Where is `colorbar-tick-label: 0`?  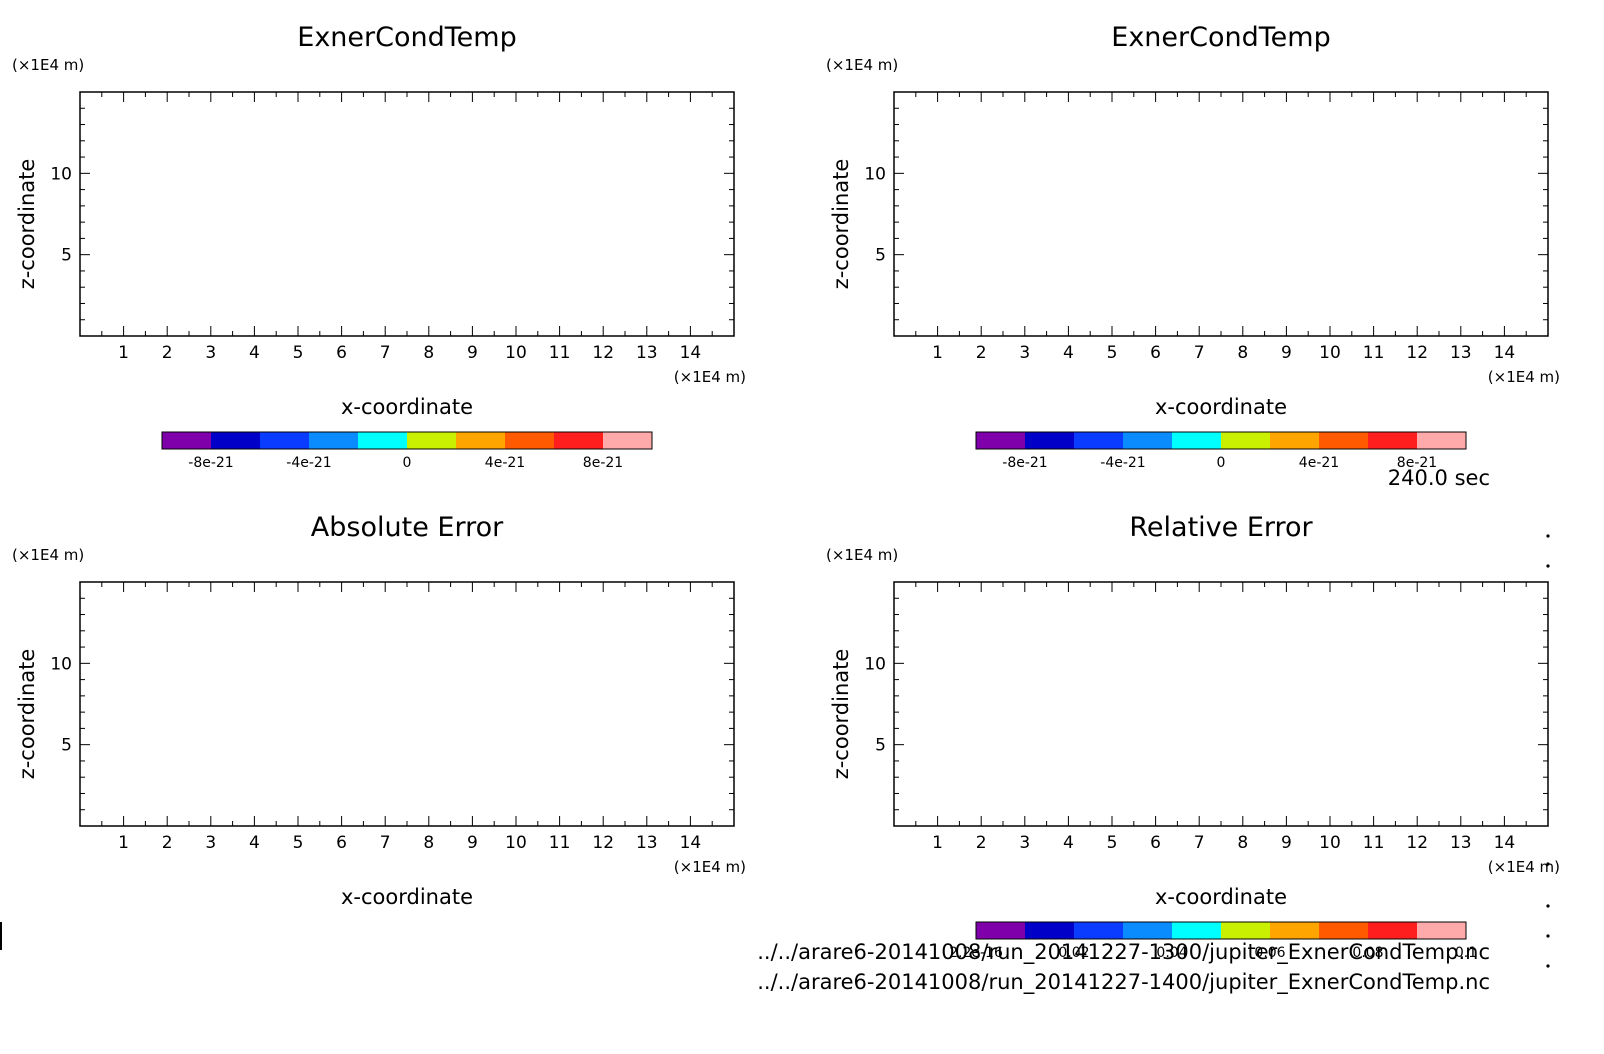 colorbar-tick-label: 0 is located at coordinates (407, 463).